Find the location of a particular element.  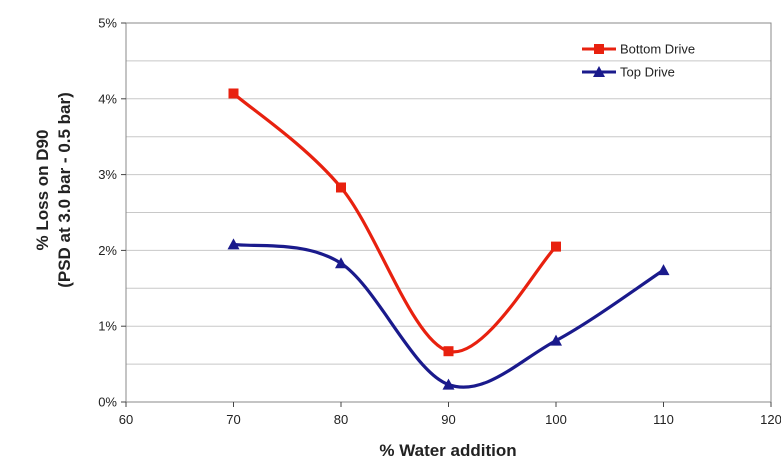

x-tick-label: 60 is located at coordinates (126, 419).